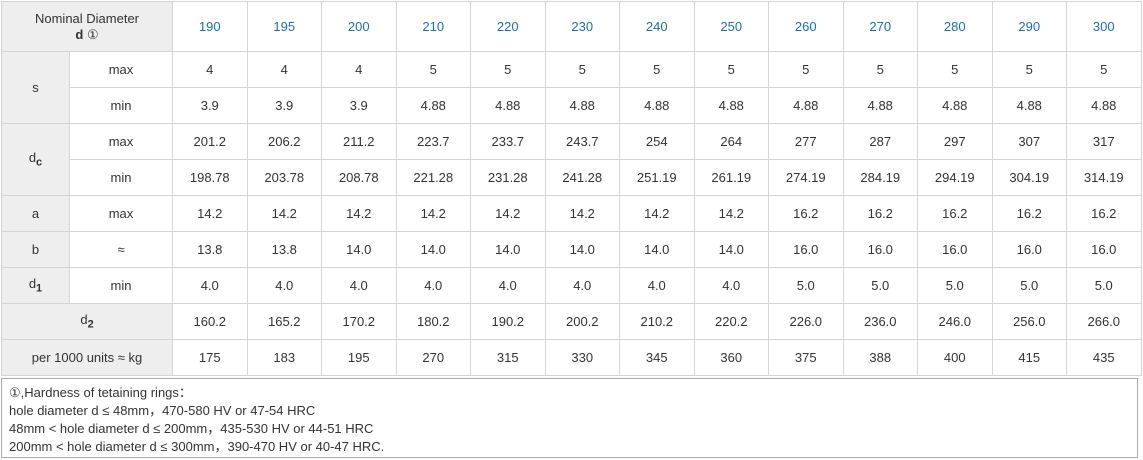  What do you see at coordinates (100, 392) in the screenshot?
I see `footnote-line: ①,Hardness of tetaining rings：` at bounding box center [100, 392].